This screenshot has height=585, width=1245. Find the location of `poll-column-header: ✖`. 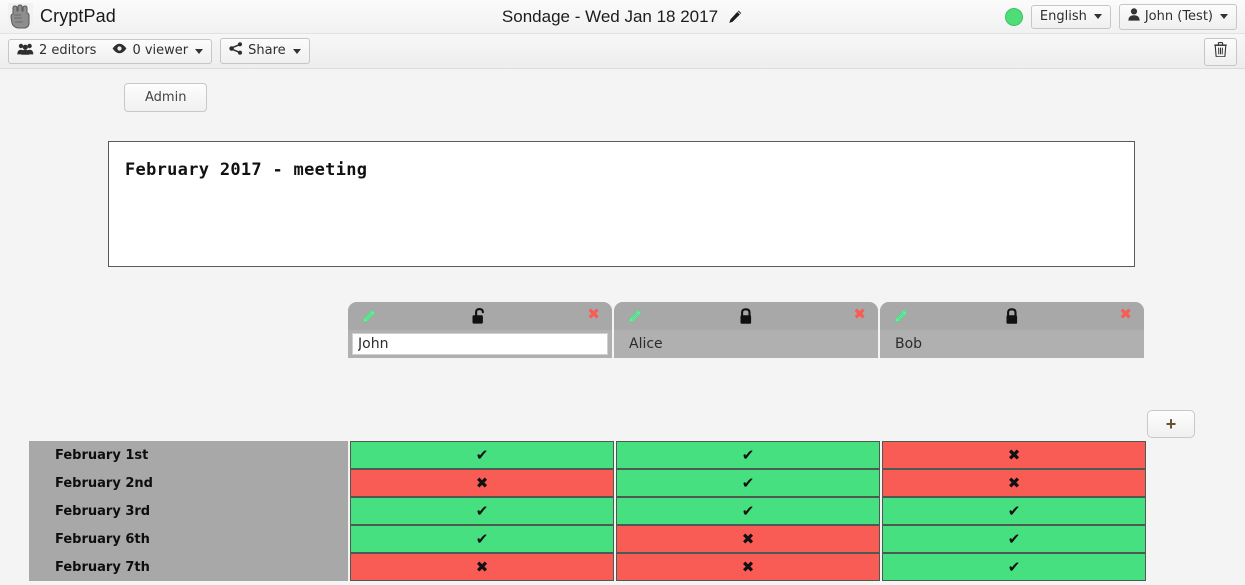

poll-column-header: ✖ is located at coordinates (480, 330).